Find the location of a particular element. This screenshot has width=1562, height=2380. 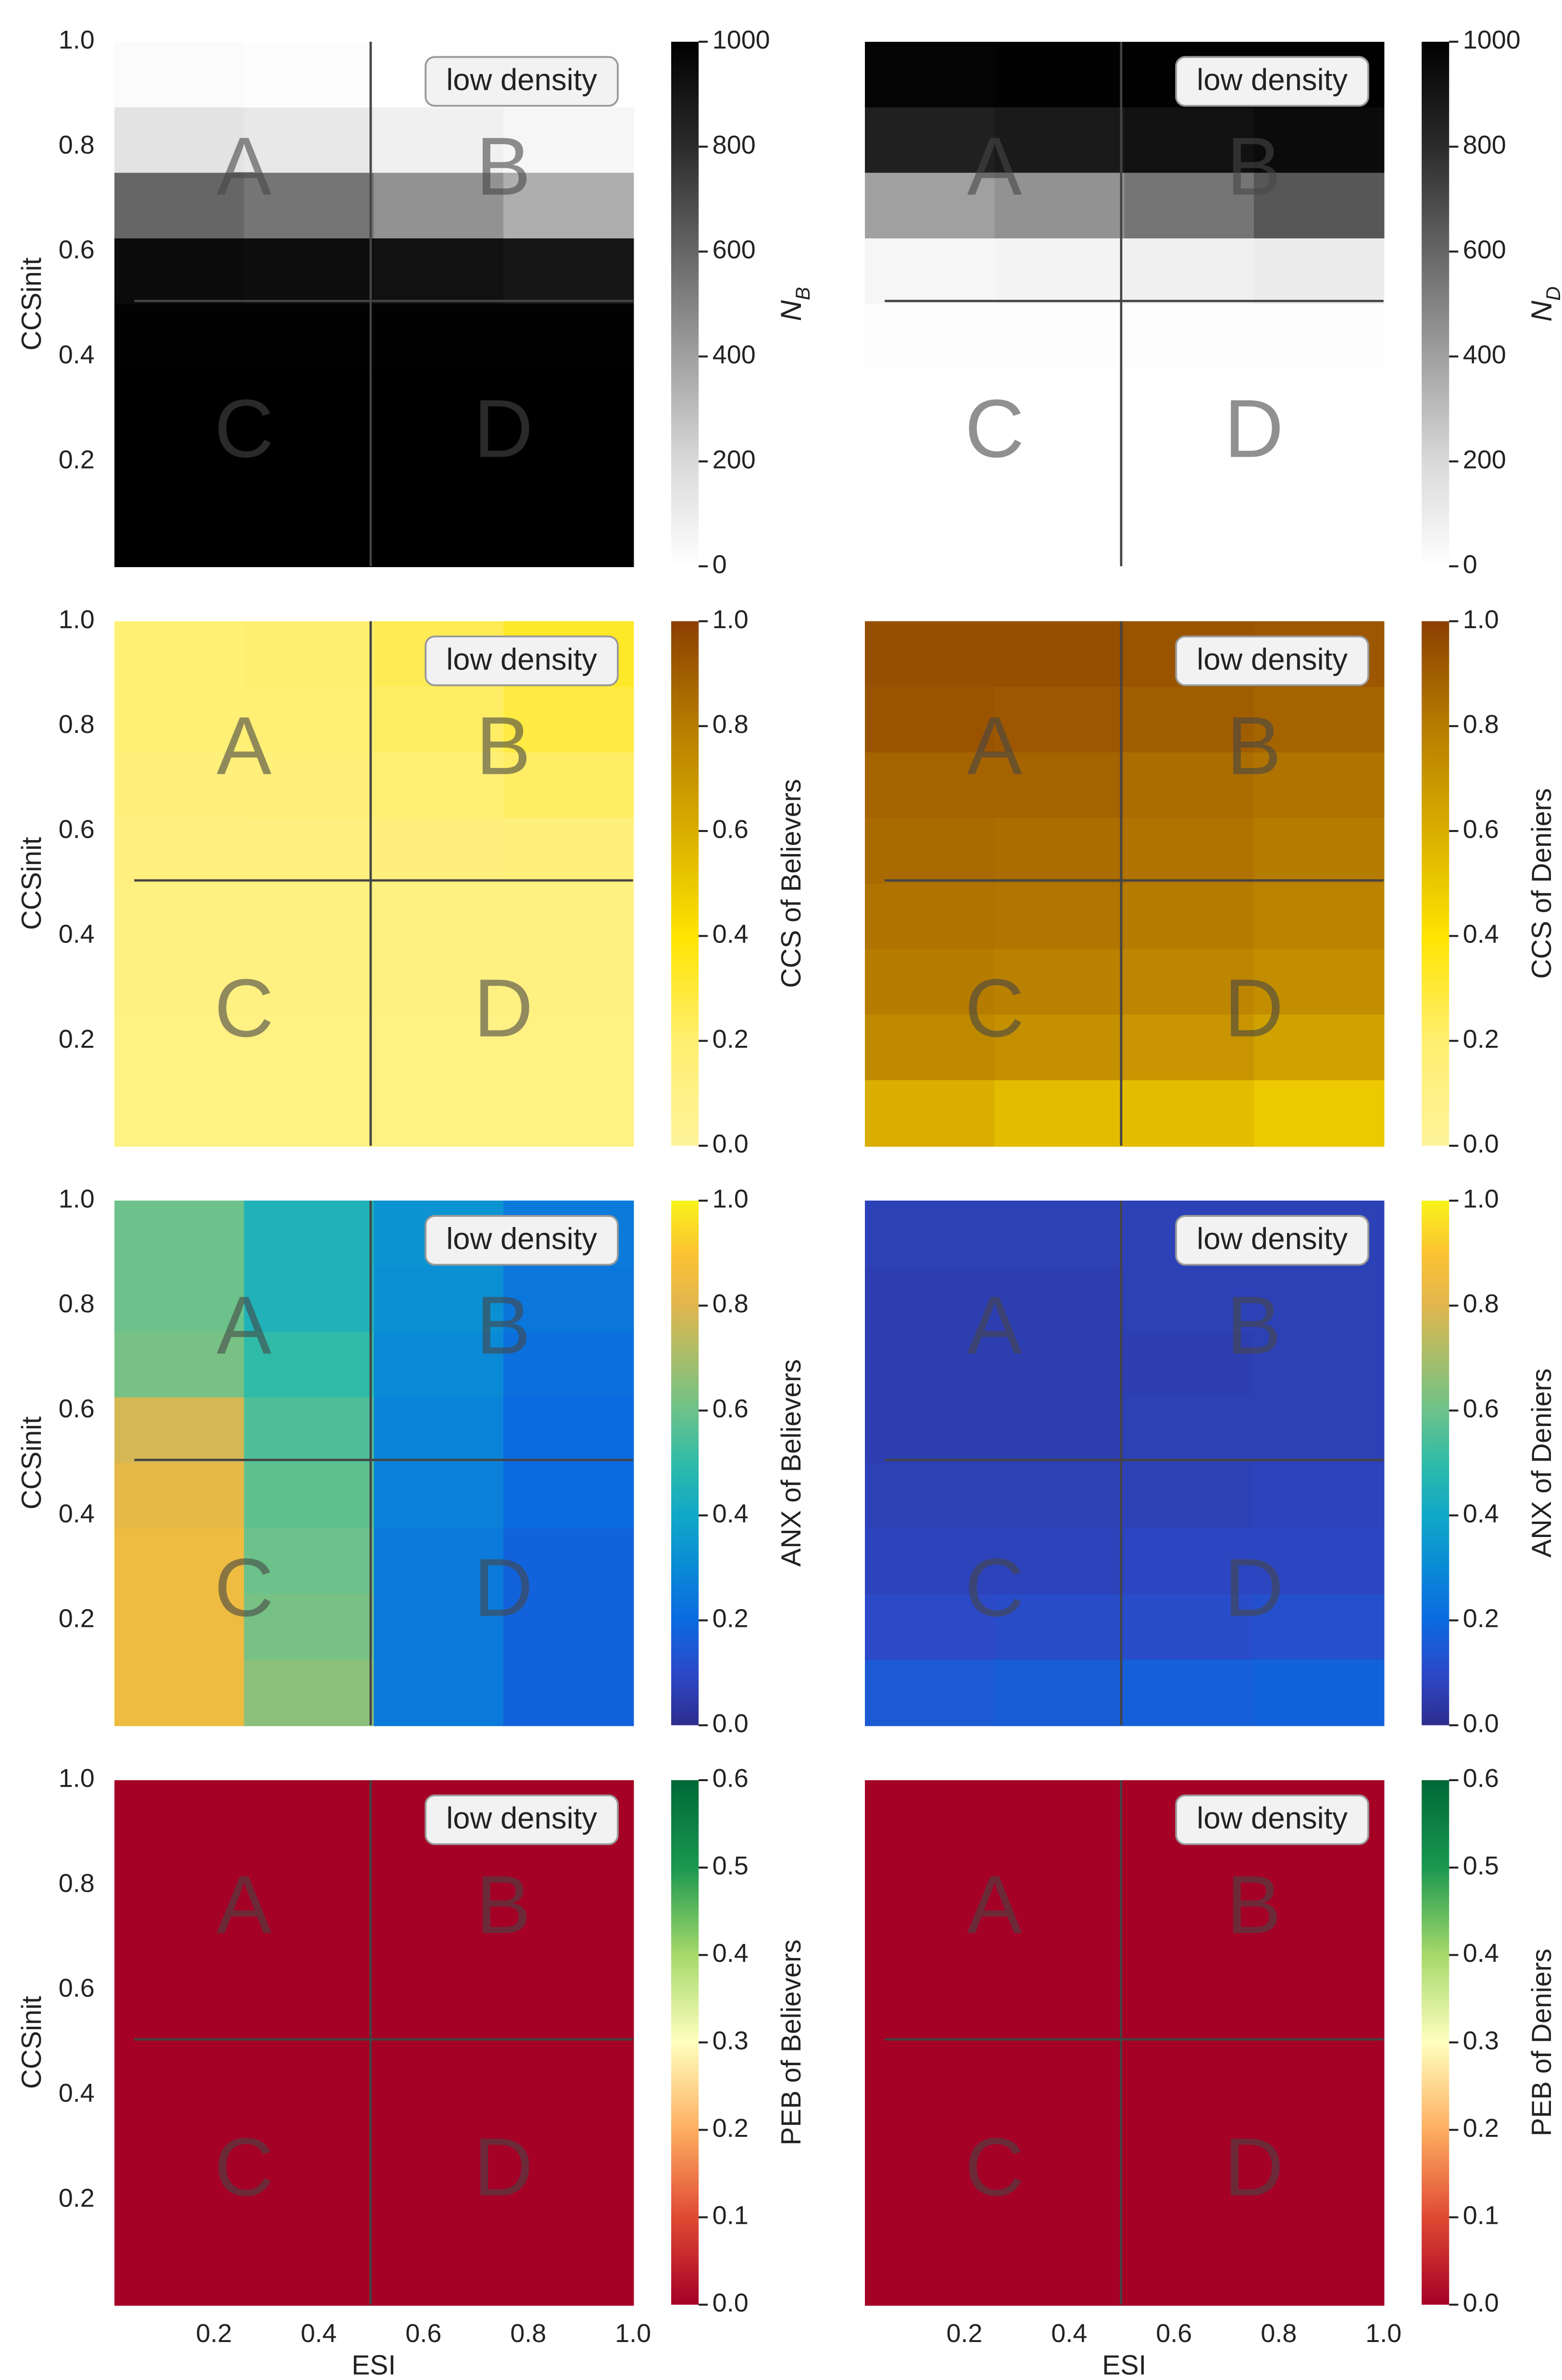

colorbar-label-main: N is located at coordinates (791, 311).